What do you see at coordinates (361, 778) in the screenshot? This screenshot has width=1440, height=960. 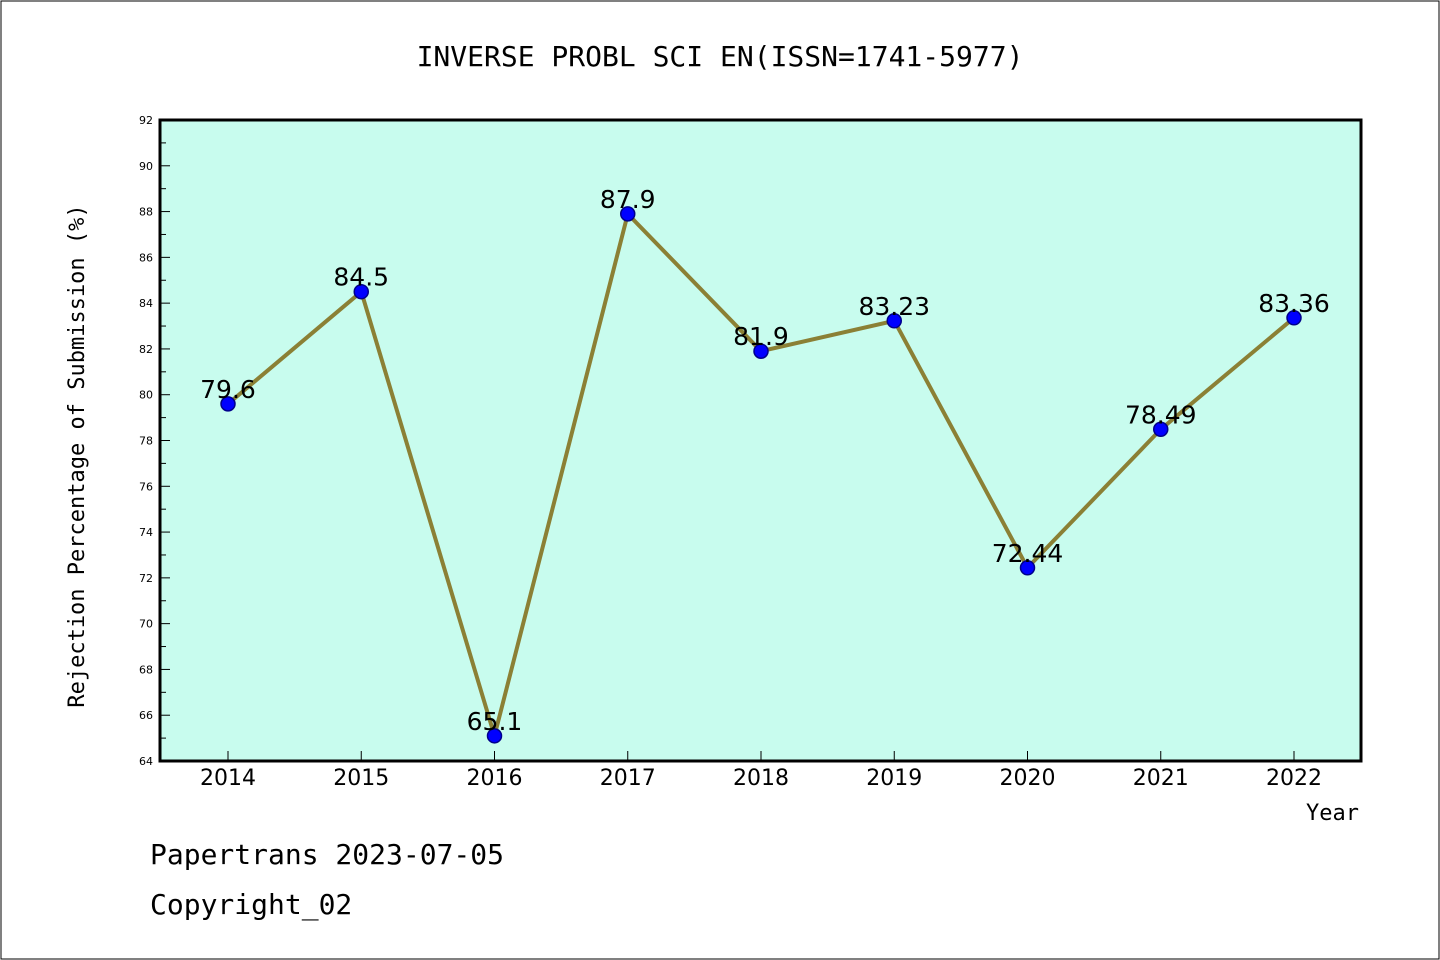 I see `x-tick-label: 2015` at bounding box center [361, 778].